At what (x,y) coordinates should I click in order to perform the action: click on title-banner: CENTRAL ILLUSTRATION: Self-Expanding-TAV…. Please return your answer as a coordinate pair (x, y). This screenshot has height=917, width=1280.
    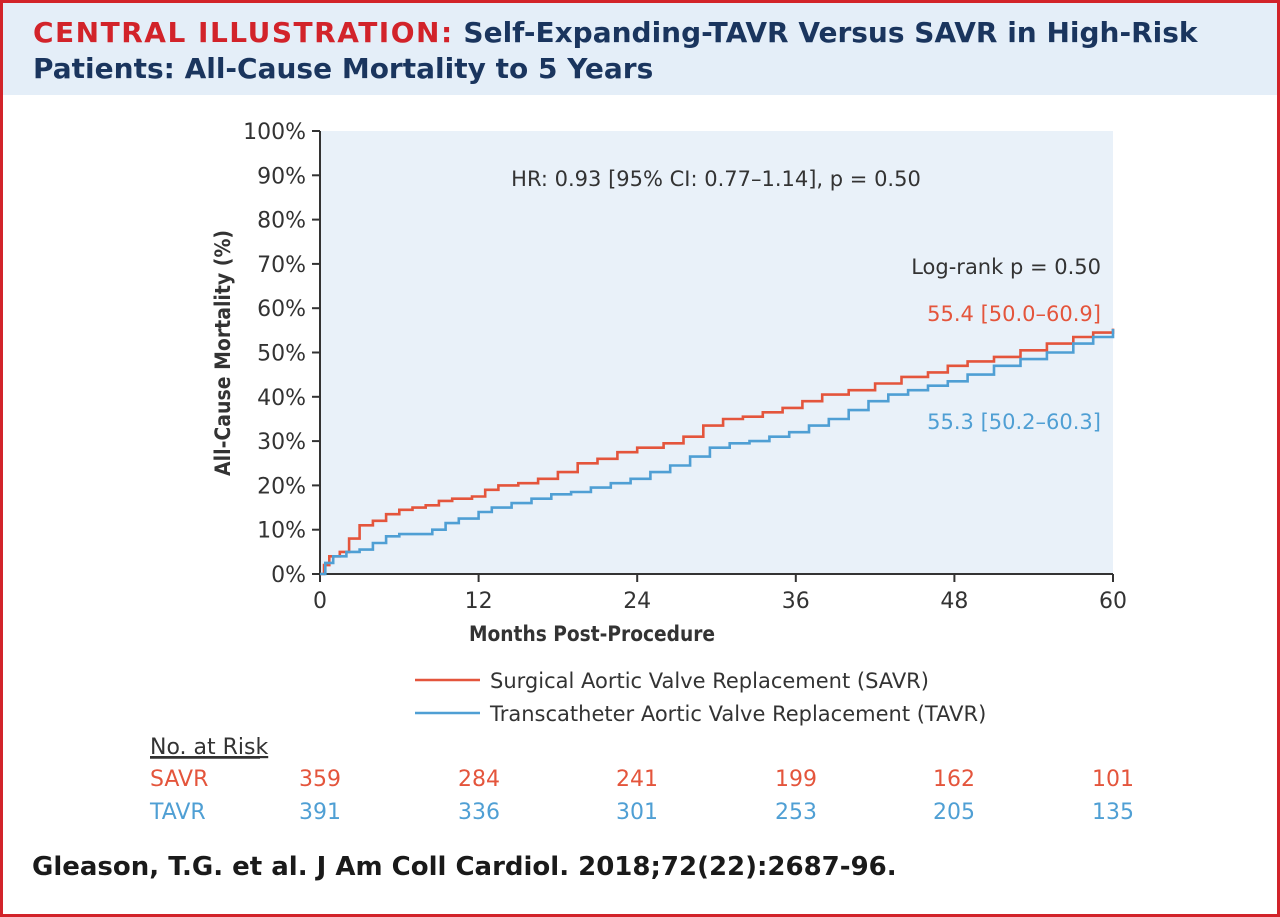
    Looking at the image, I should click on (640, 49).